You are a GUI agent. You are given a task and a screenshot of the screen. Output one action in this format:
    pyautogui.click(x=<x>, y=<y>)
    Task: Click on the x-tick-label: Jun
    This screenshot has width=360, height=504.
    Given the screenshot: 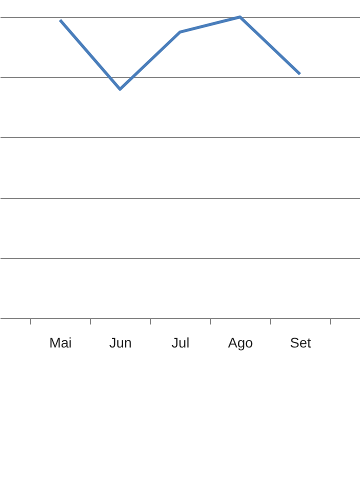 What is the action you would take?
    pyautogui.click(x=120, y=342)
    